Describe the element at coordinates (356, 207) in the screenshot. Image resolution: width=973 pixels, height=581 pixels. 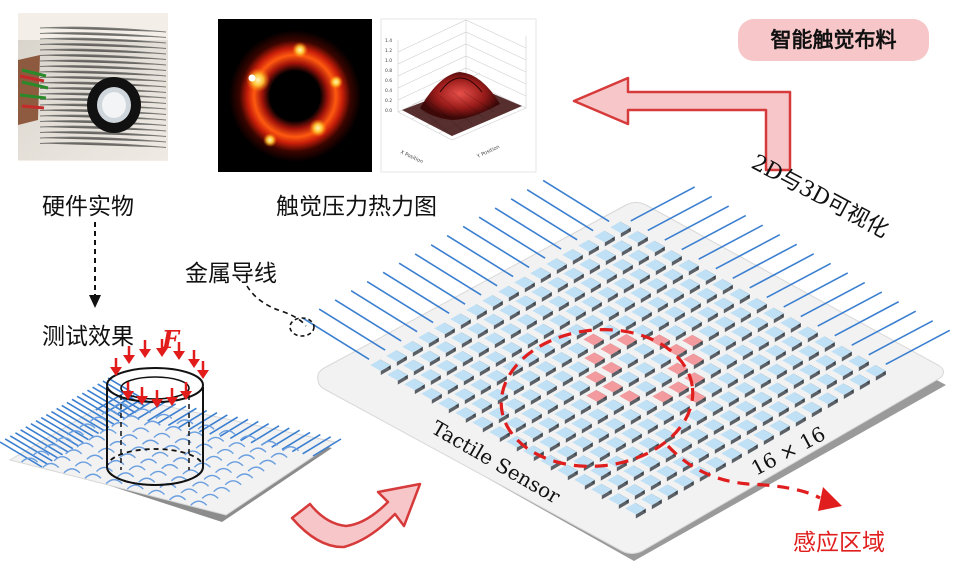
I see `heatmap-caption: 触觉压力热力图` at that location.